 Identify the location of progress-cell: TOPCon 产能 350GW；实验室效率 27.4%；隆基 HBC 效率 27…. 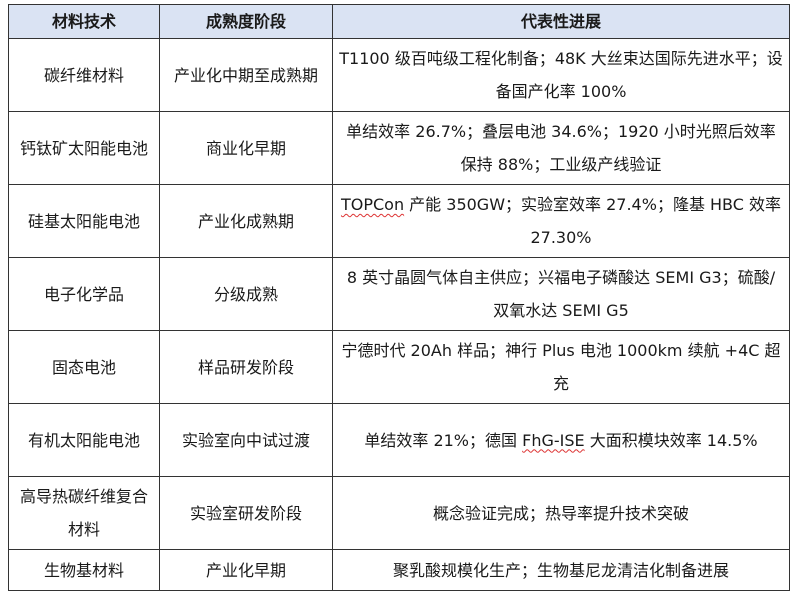
(561, 221).